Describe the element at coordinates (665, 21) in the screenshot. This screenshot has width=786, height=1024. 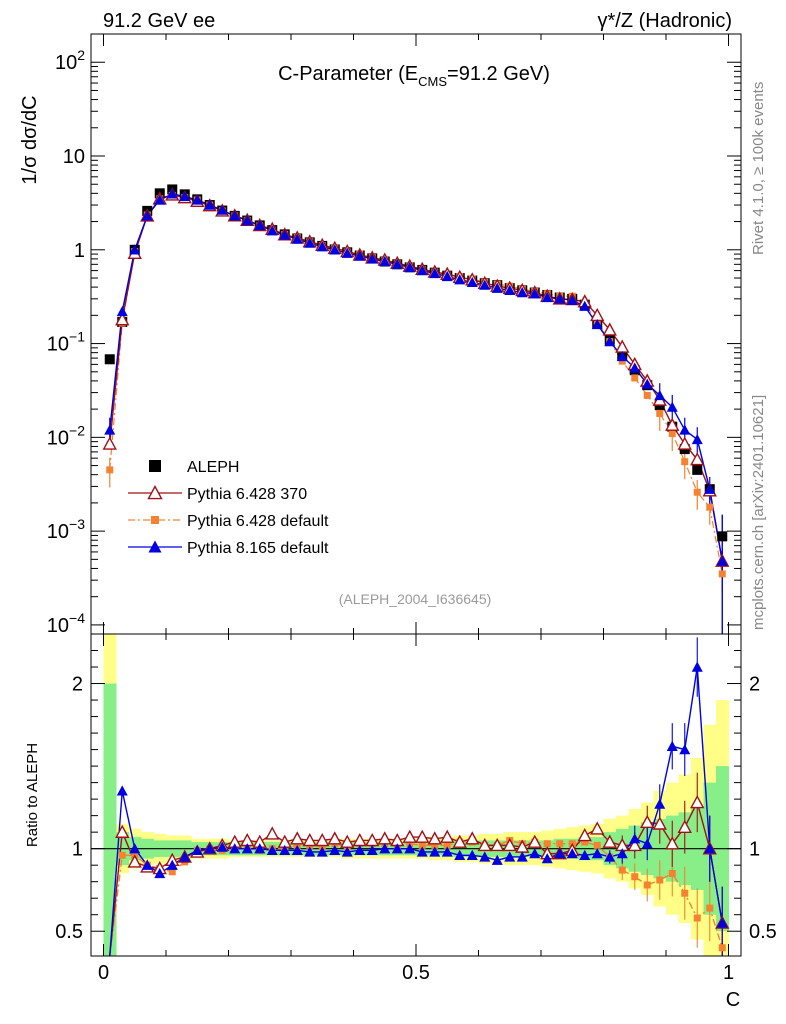
I see `header-right: γ*/Z (Hadronic)` at that location.